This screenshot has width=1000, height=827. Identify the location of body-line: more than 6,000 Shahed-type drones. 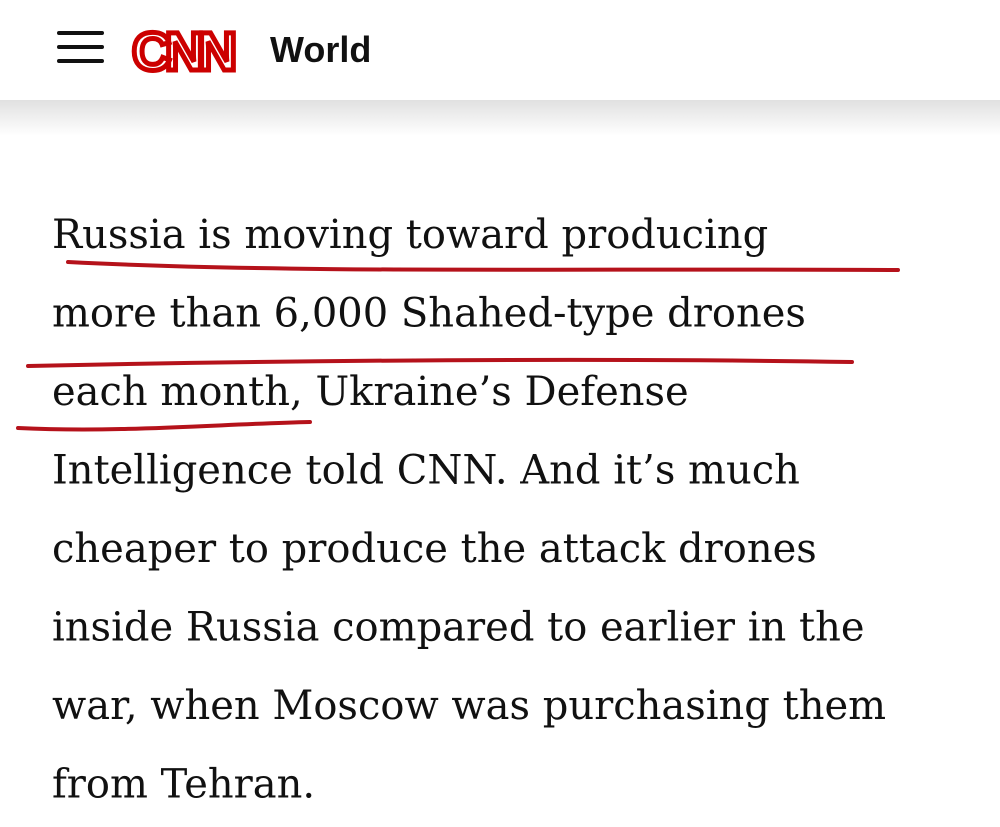
(429, 314).